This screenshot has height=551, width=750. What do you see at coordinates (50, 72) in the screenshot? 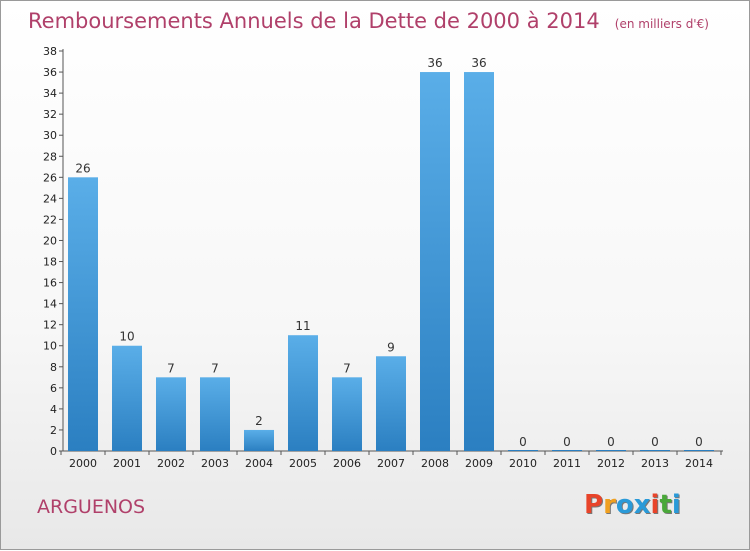
I see `y-tick-label: 36` at bounding box center [50, 72].